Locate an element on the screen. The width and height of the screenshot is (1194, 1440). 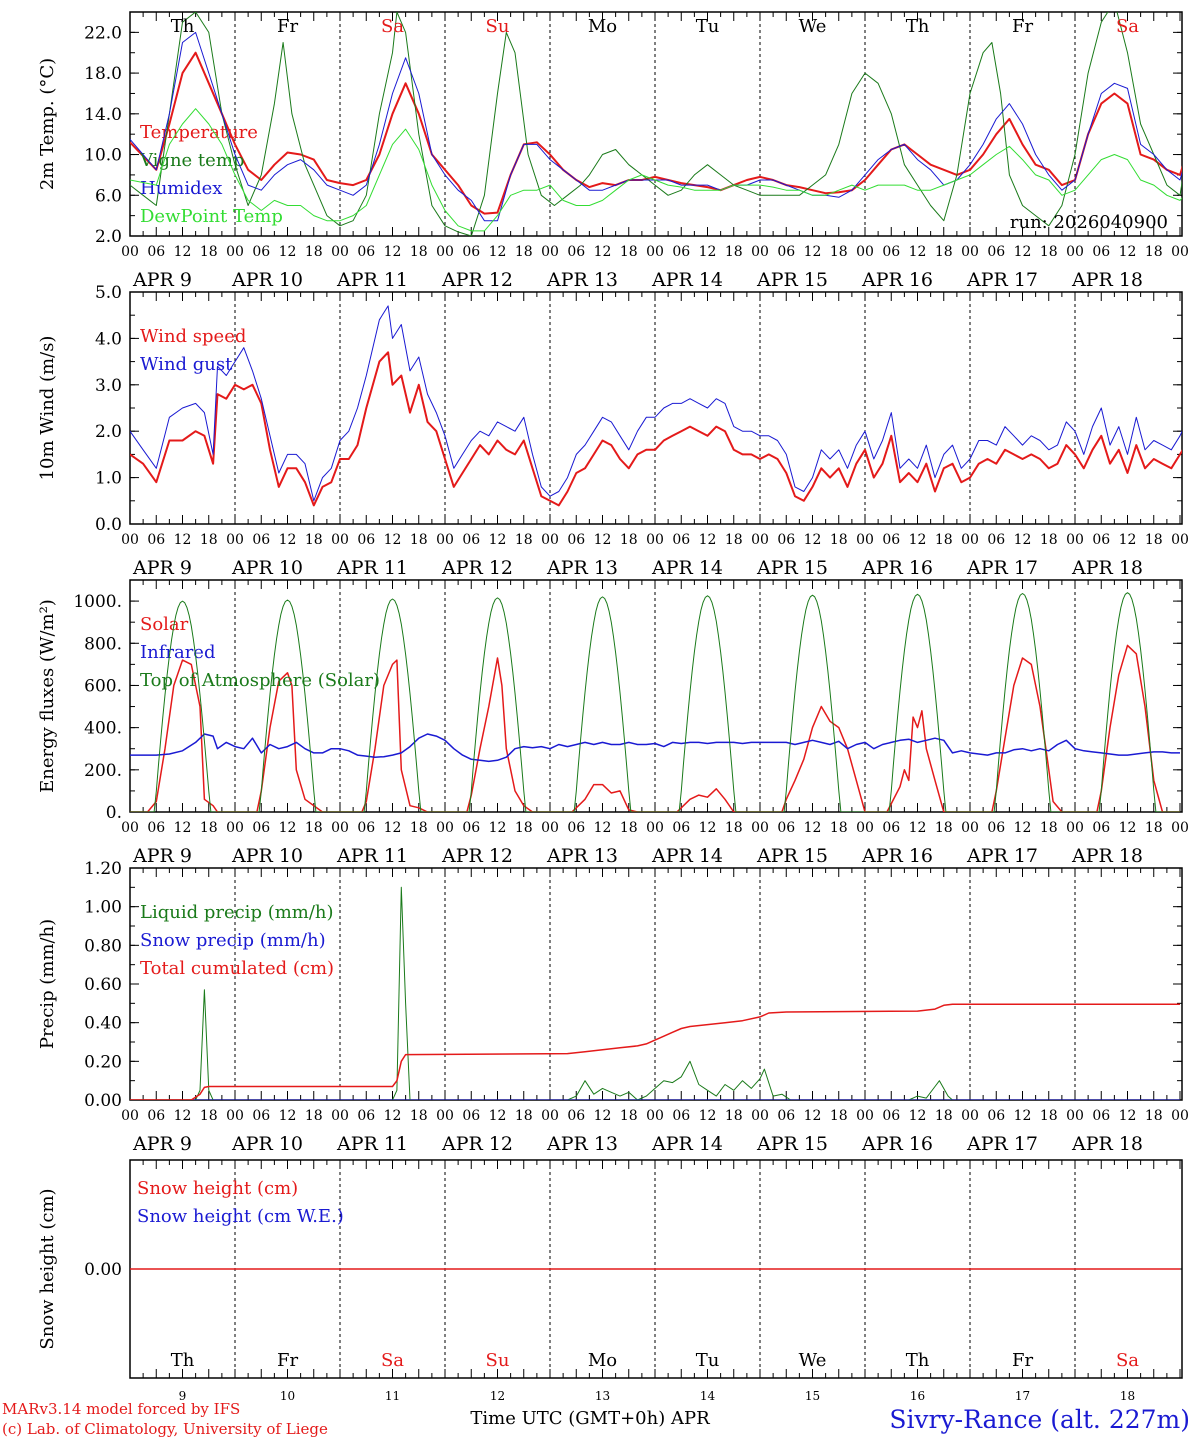
day-name: We is located at coordinates (813, 1360).